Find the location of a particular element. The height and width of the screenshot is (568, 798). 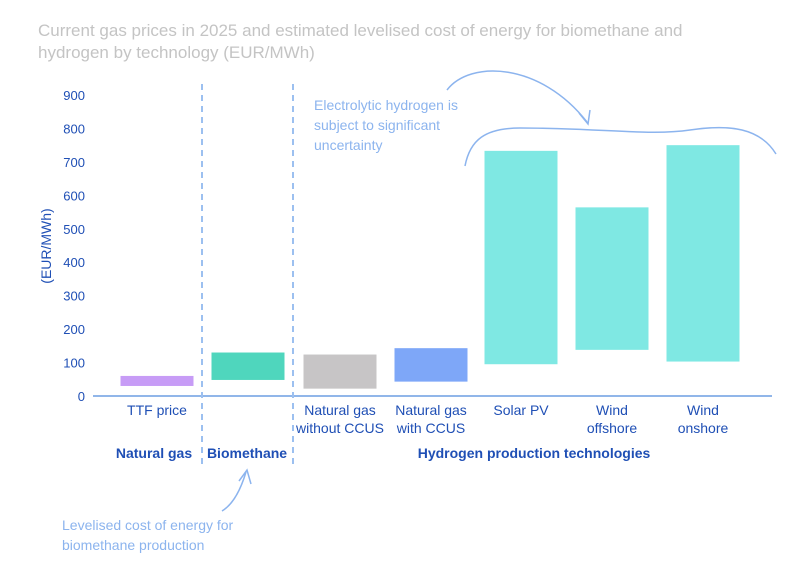

category-label: Natural gas without CCUS is located at coordinates (339, 419).